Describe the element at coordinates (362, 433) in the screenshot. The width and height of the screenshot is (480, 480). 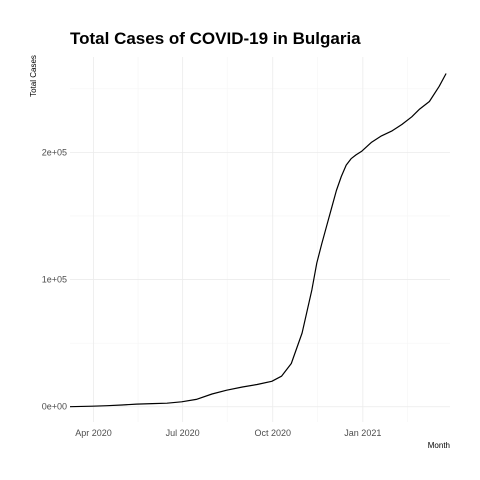
I see `x-tick-label: Jan 2021` at that location.